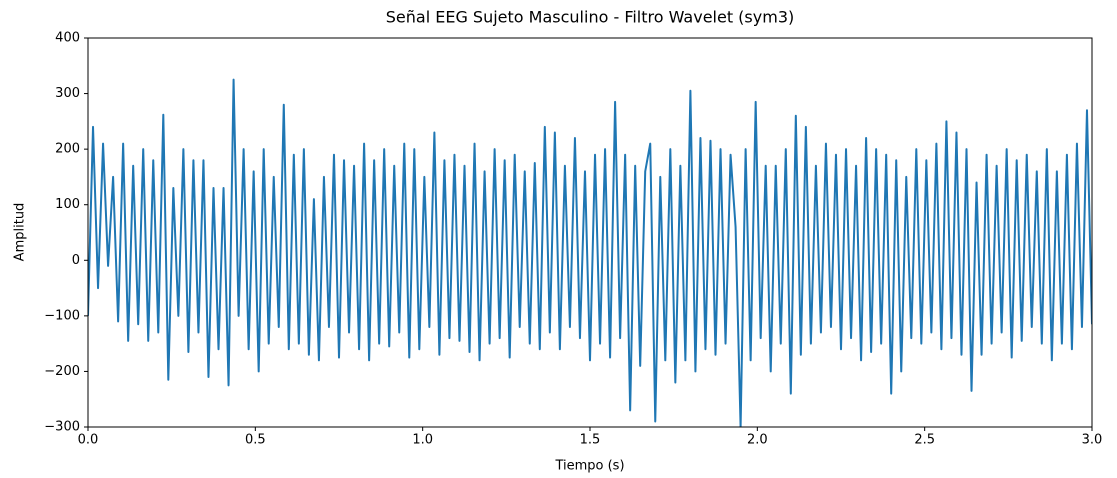 This screenshot has height=478, width=1117. I want to click on y-axis-label: Amplitud, so click(20, 232).